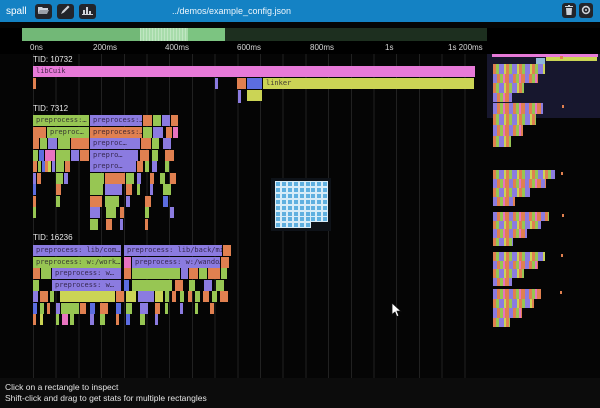 Image resolution: width=600 pixels, height=408 pixels. What do you see at coordinates (368, 83) in the screenshot?
I see `flame-bar: linker` at bounding box center [368, 83].